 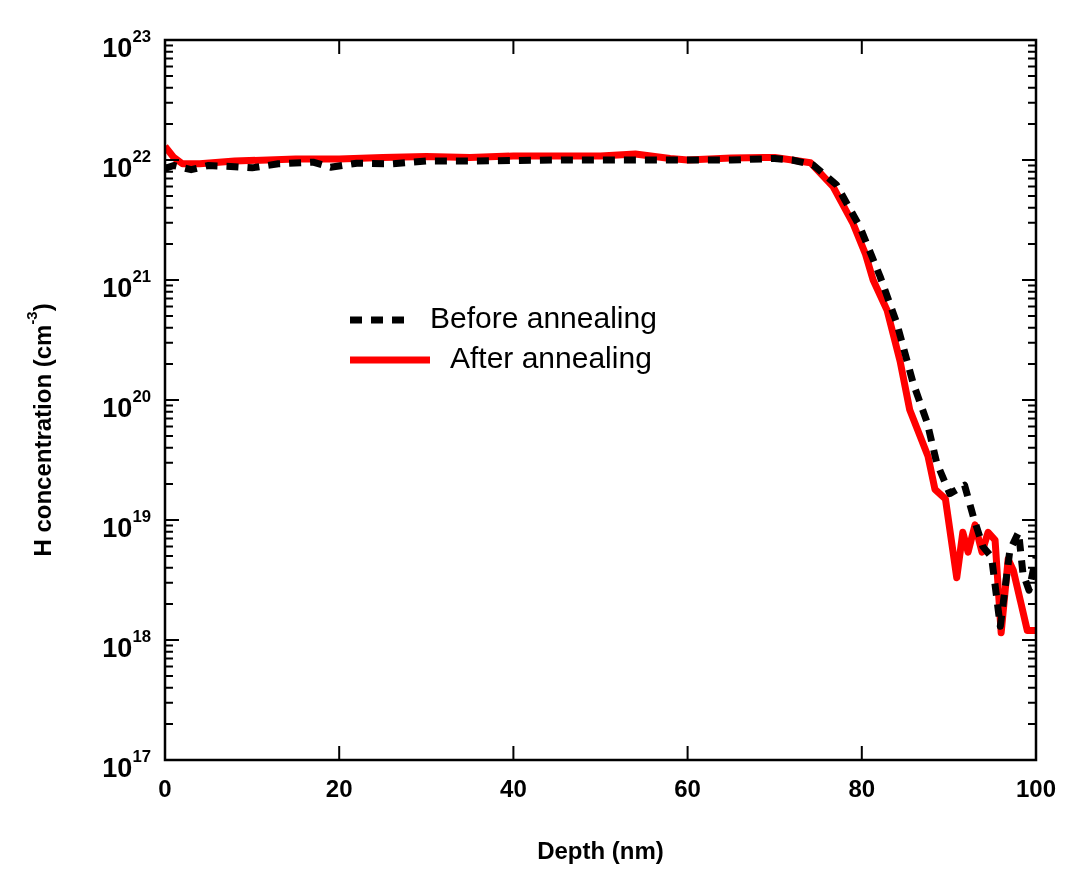 I want to click on y-axis-title: H concentration (cm-3), so click(x=40, y=430).